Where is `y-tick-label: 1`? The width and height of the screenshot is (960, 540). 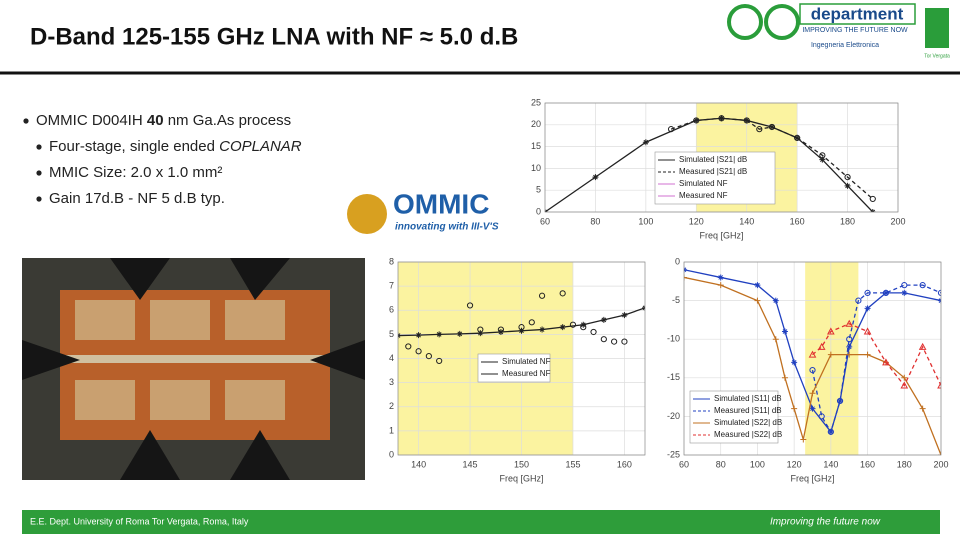 y-tick-label: 1 is located at coordinates (391, 430).